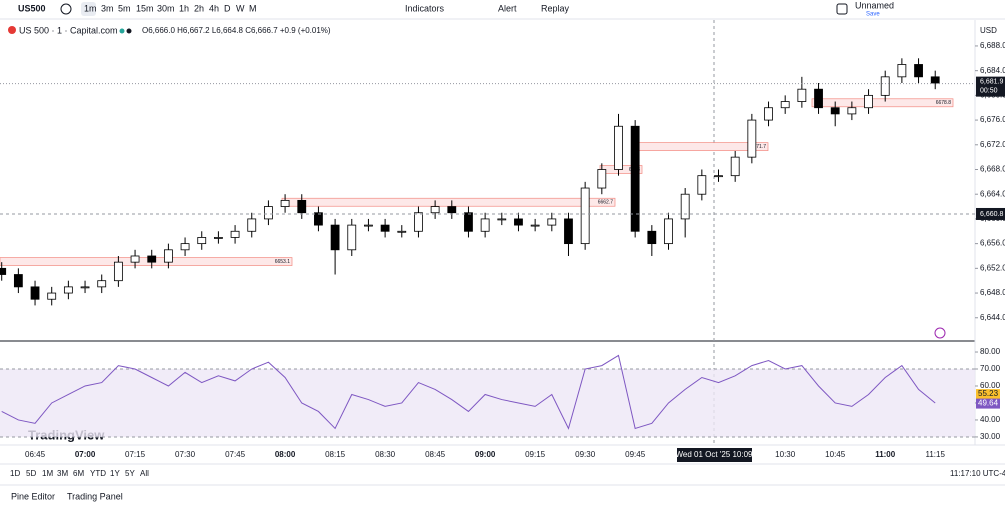 The image size is (1005, 508). I want to click on rsi-line, so click(468, 392).